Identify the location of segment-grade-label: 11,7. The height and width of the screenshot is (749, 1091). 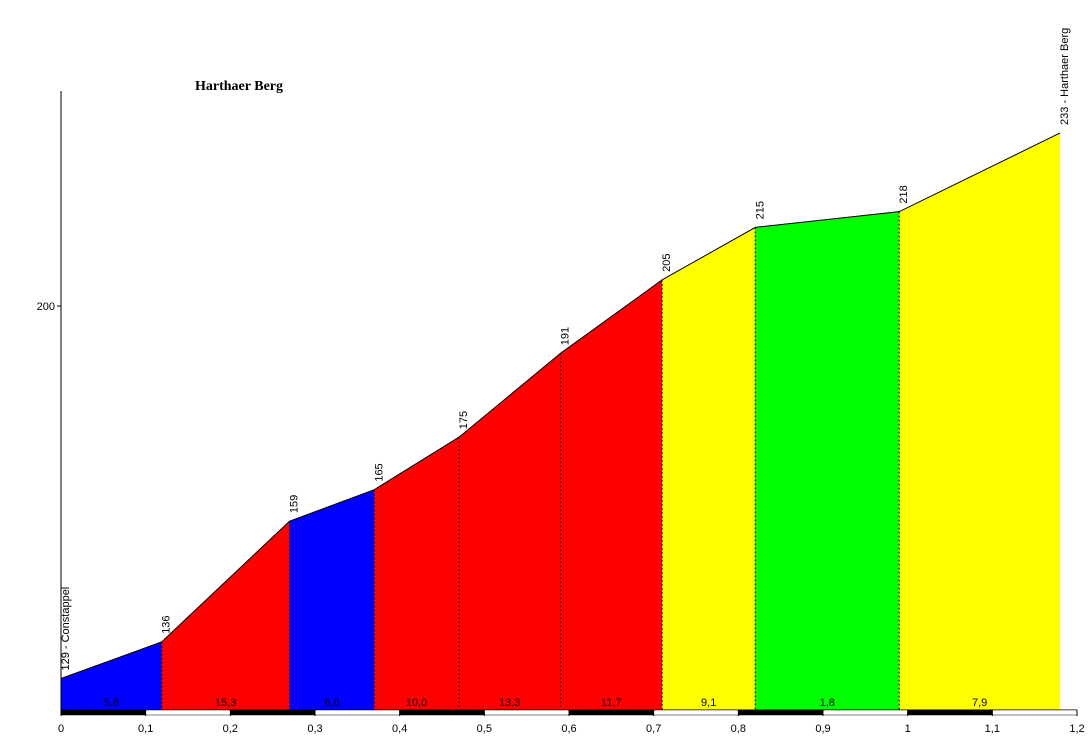
(611, 703).